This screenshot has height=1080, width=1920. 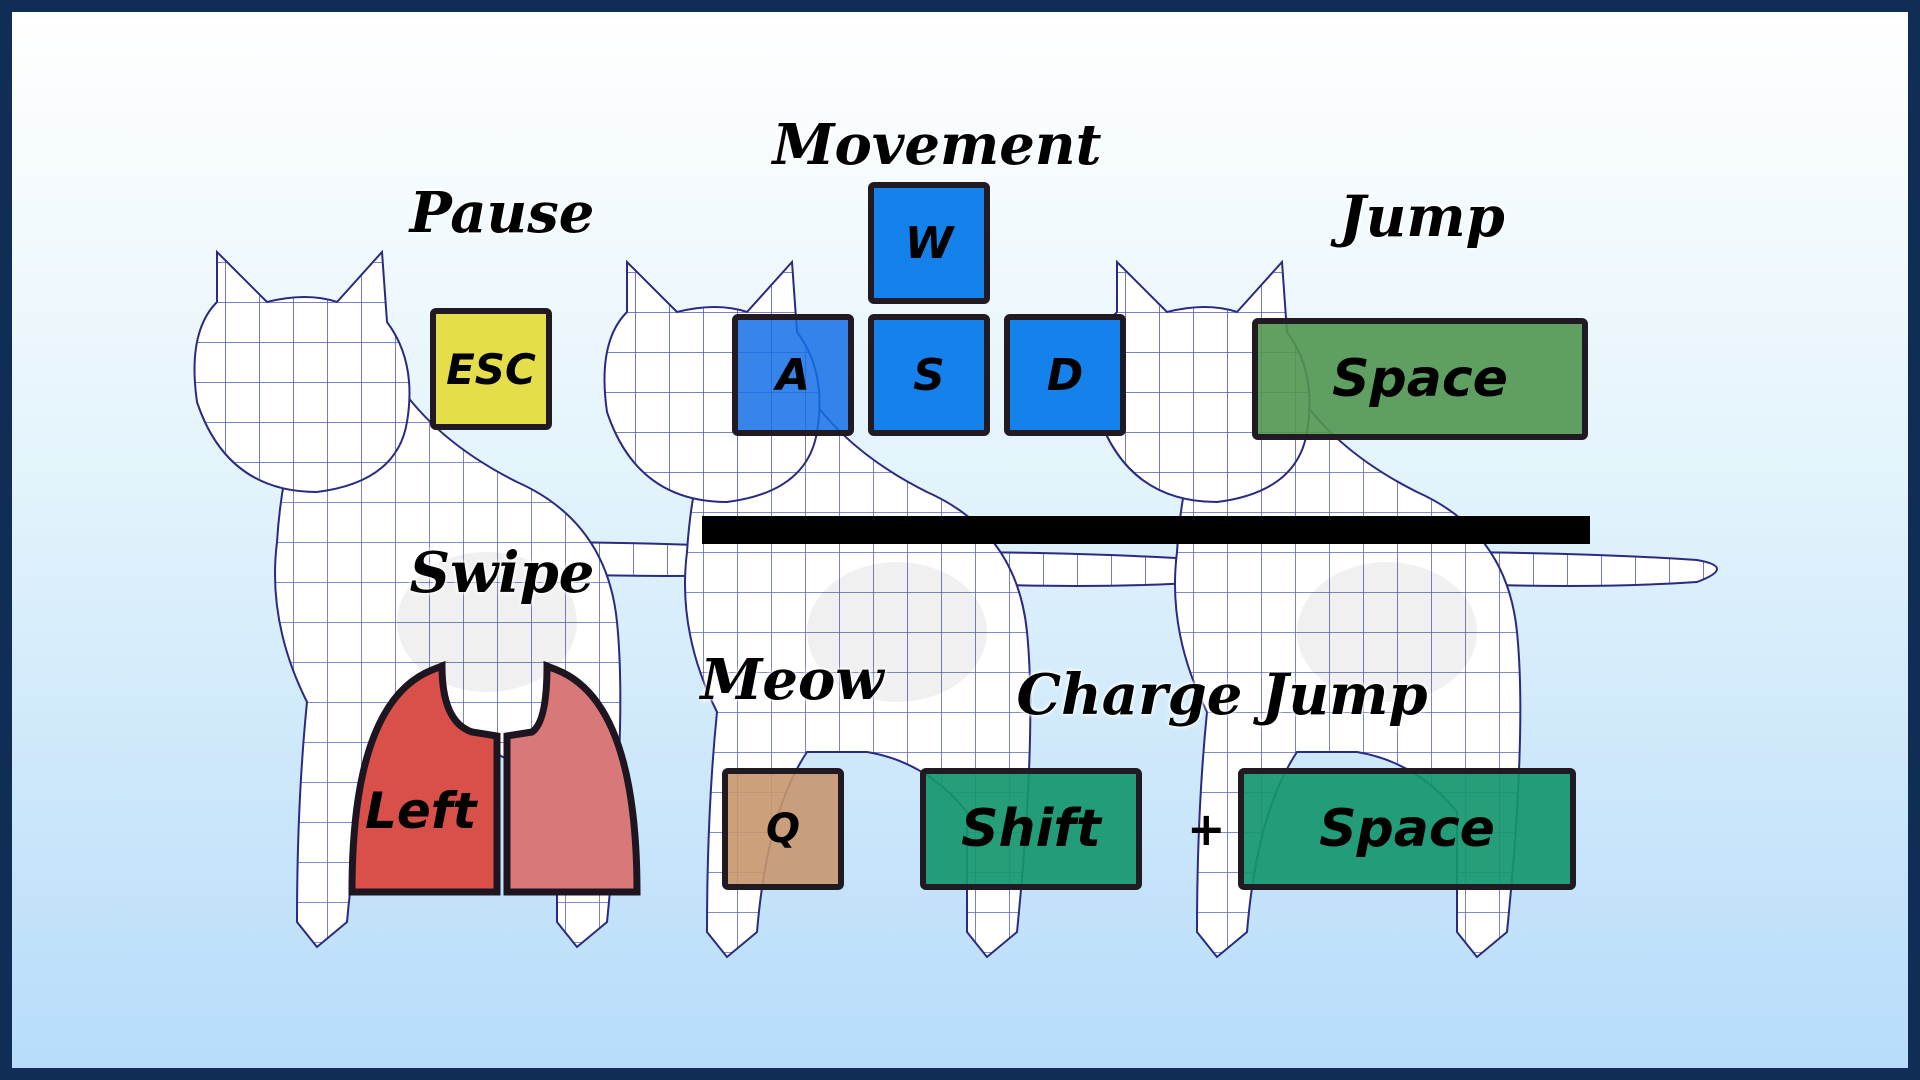 What do you see at coordinates (502, 213) in the screenshot?
I see `pause-label: Pause` at bounding box center [502, 213].